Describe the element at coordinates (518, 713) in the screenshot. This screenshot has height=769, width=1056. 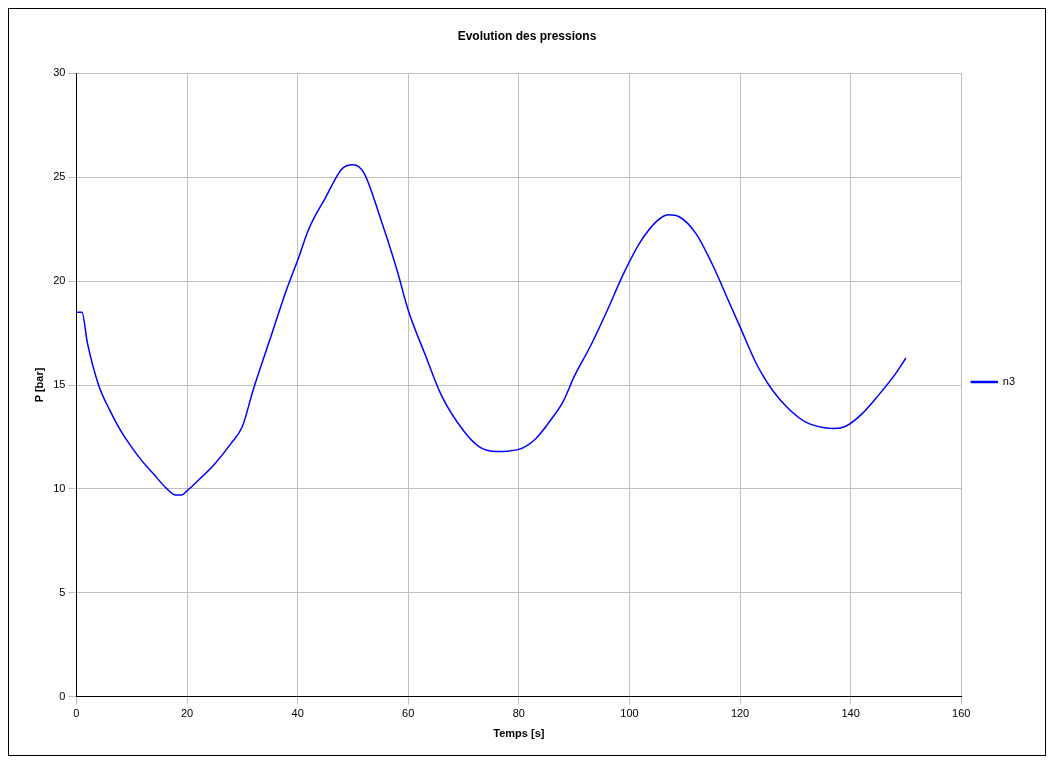
I see `x-tick-label: 80` at that location.